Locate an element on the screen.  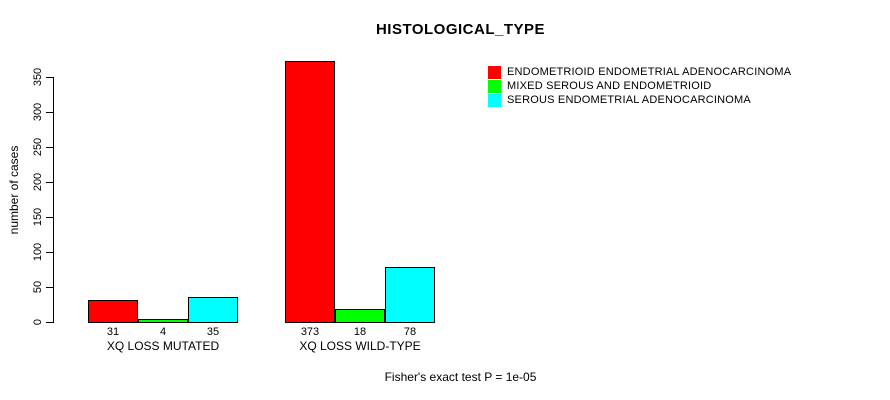
legend-item: SEROUS ENDOMETRIAL ADENOCARCINOMA is located at coordinates (639, 100).